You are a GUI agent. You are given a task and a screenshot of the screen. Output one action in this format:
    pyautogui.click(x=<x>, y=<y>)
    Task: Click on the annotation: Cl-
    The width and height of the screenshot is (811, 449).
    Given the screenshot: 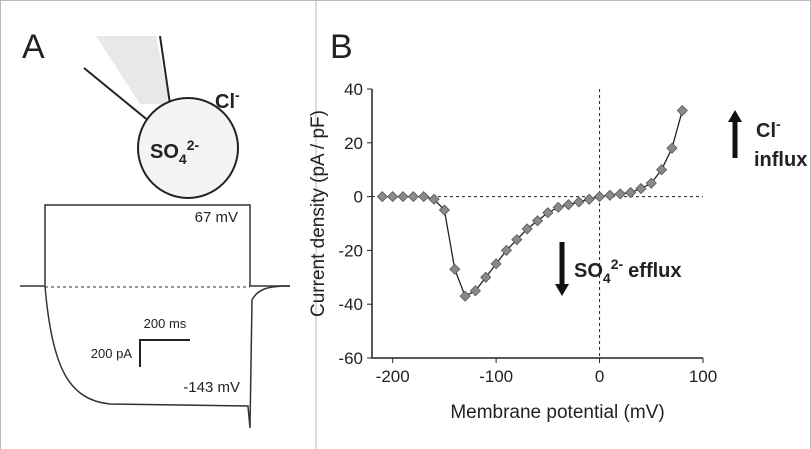 What is the action you would take?
    pyautogui.click(x=768, y=129)
    